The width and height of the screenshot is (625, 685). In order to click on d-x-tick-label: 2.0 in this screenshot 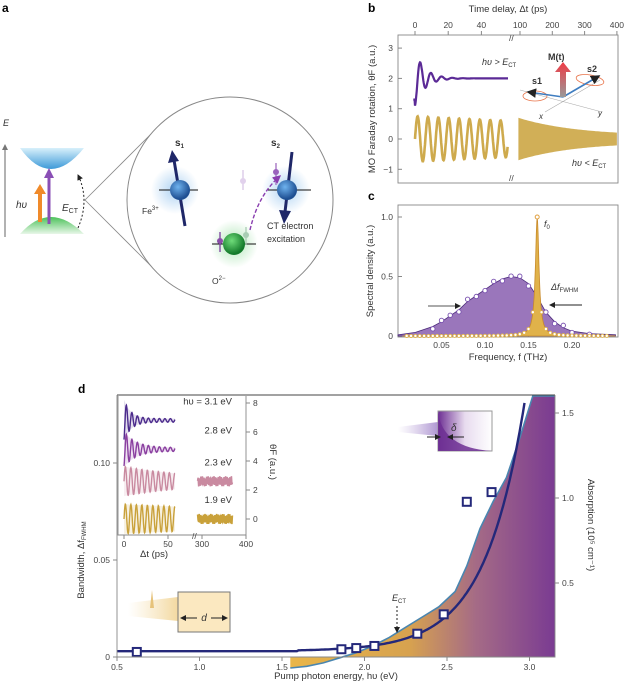, I will do `click(365, 667)`.